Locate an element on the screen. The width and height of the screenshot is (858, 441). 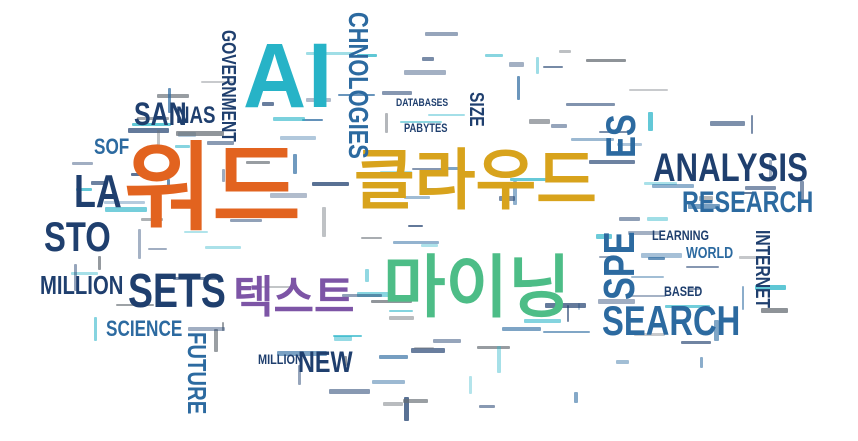
word-databases: DATABASES is located at coordinates (422, 103).